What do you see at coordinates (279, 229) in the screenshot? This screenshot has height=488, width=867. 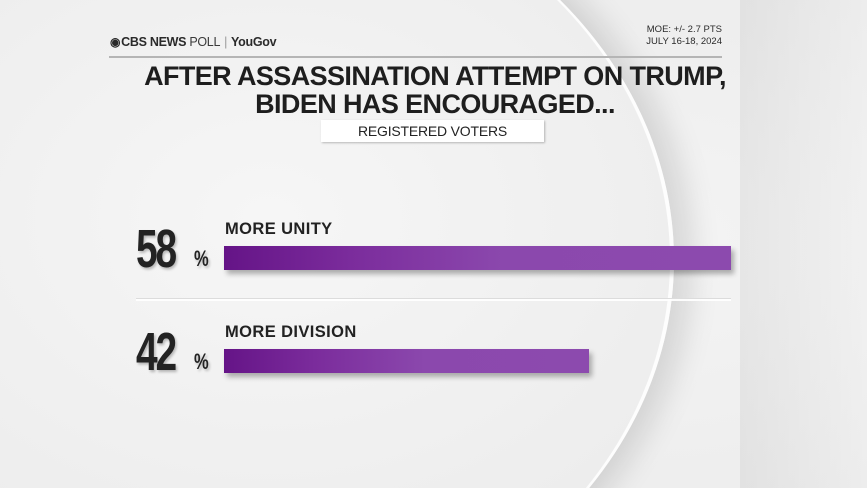 I see `row-label: MORE UNITY` at bounding box center [279, 229].